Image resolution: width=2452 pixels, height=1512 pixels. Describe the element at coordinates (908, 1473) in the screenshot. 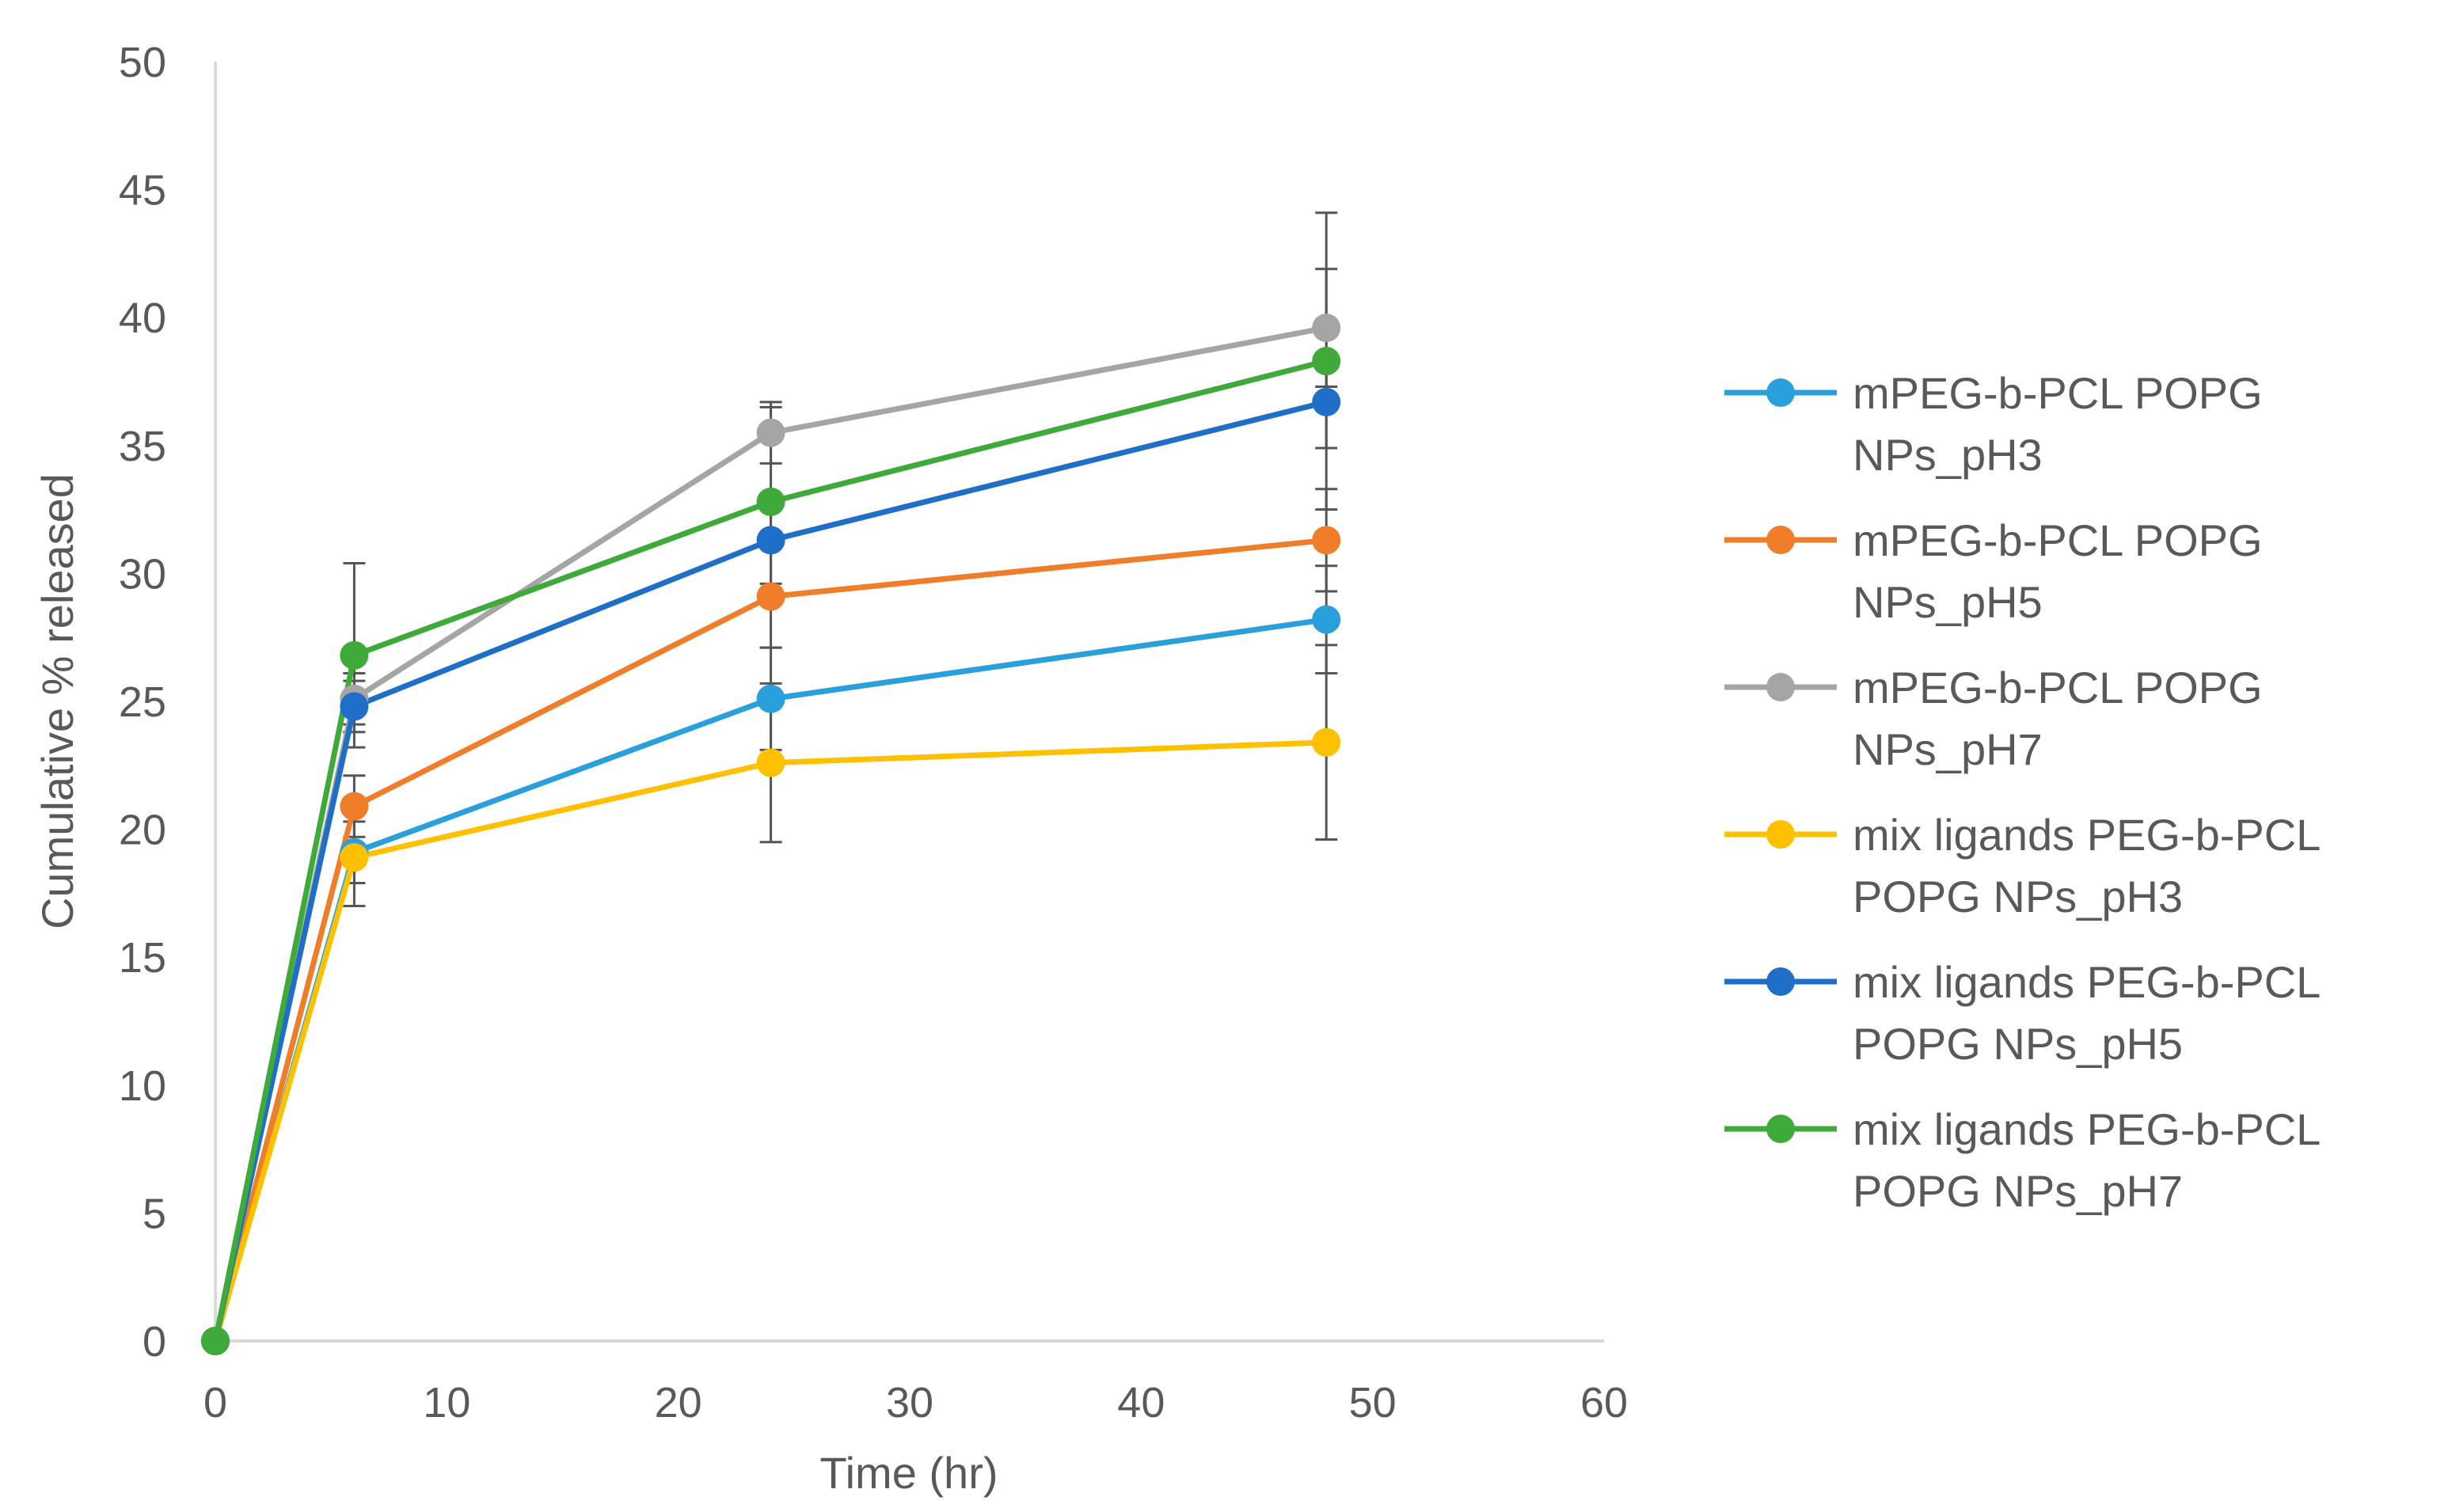

I see `x-axis-title: Time (hr)` at that location.